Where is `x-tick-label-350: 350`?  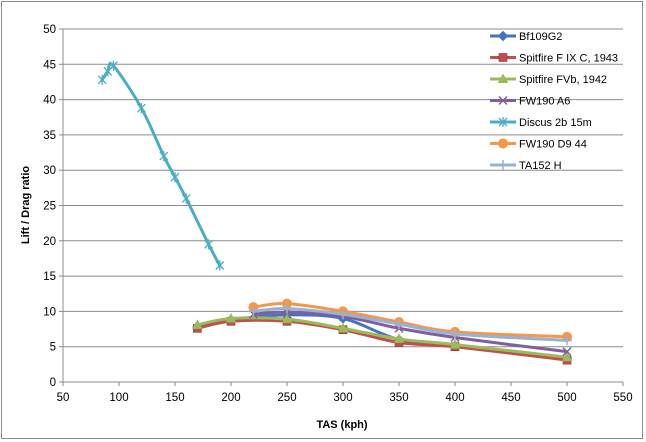
x-tick-label-350: 350 is located at coordinates (398, 398).